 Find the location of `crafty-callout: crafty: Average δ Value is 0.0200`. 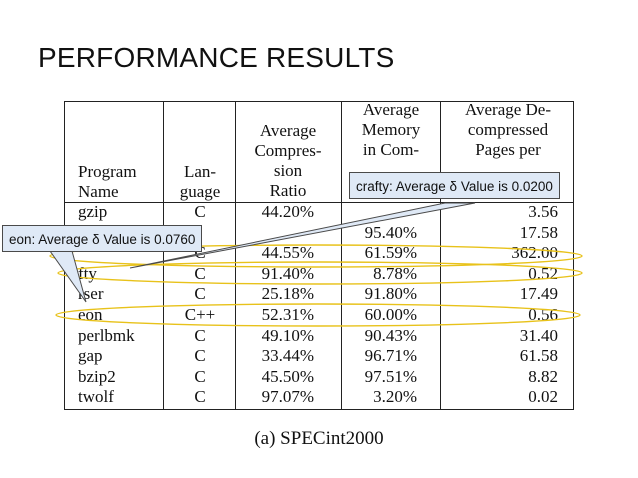

crafty-callout: crafty: Average δ Value is 0.0200 is located at coordinates (454, 185).